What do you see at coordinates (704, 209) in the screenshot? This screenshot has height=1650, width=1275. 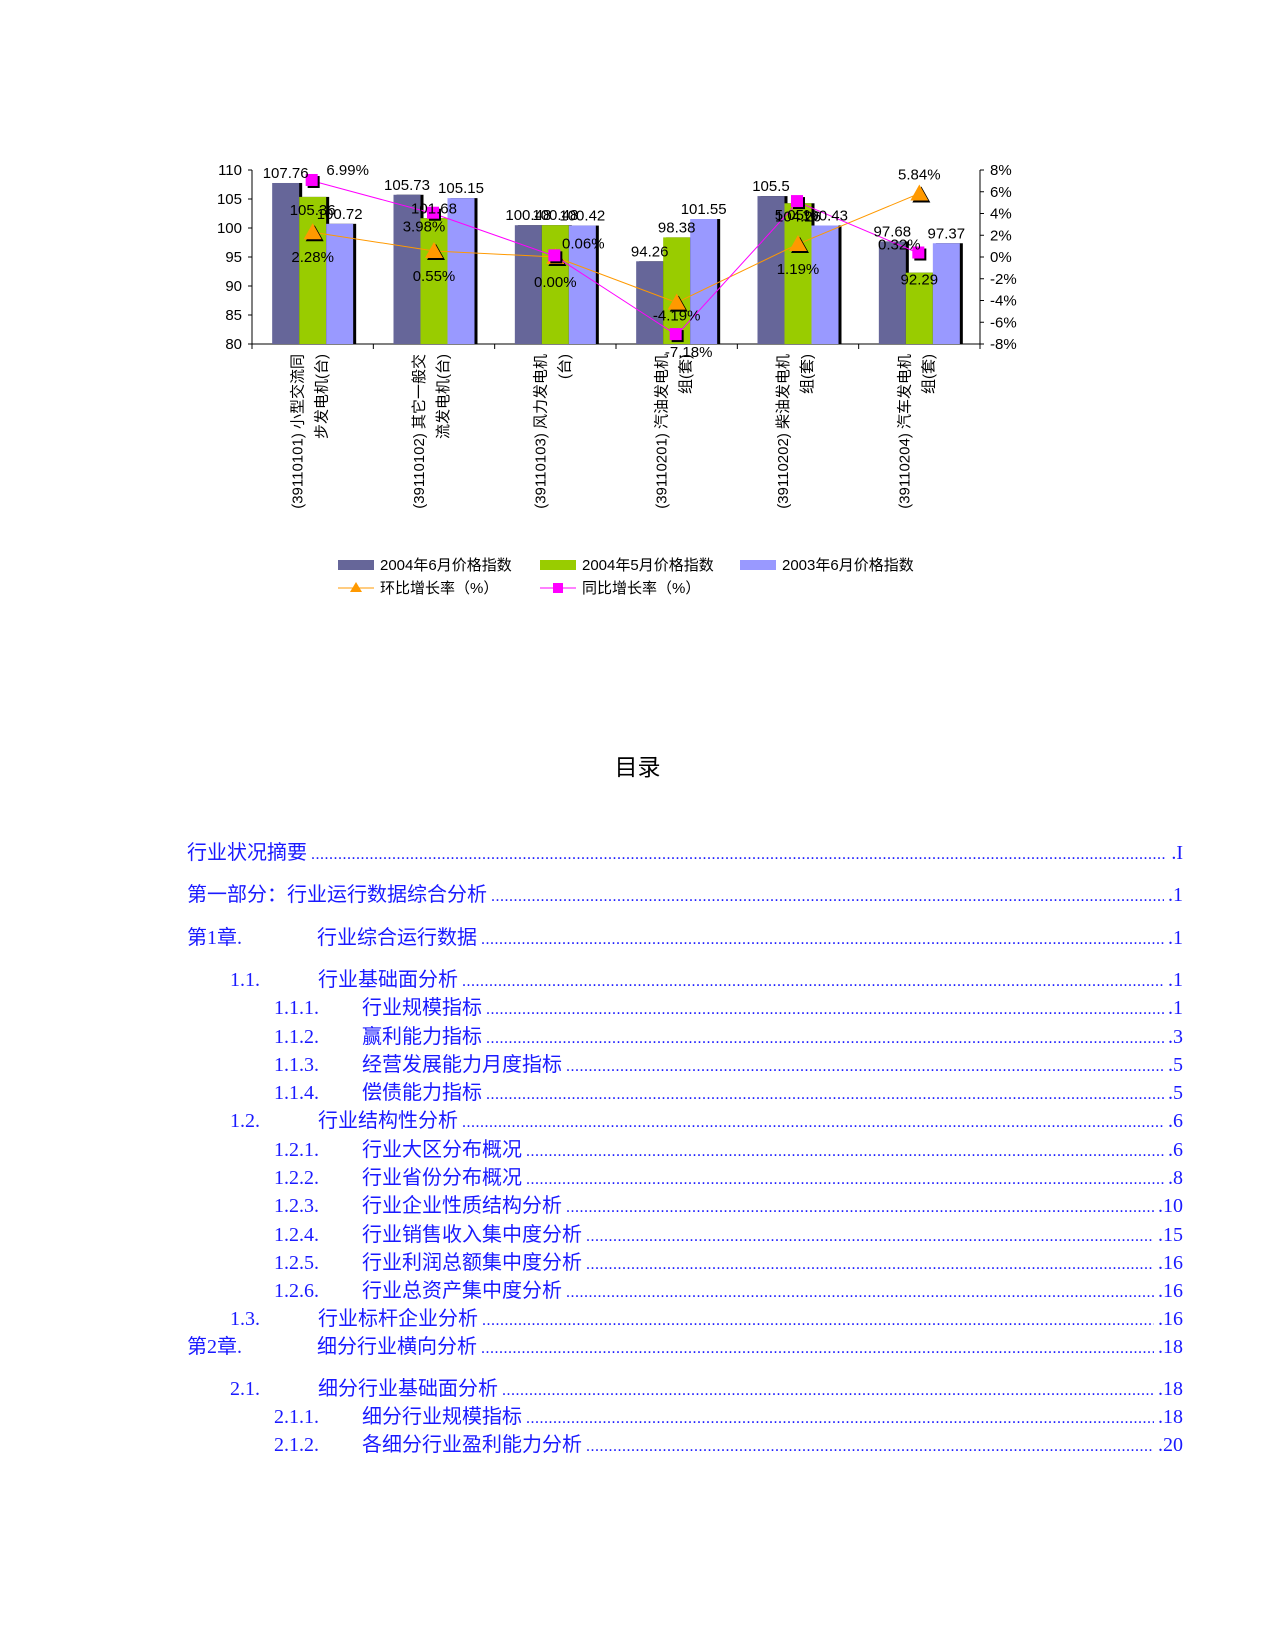 I see `bar-data-label: 101.55` at bounding box center [704, 209].